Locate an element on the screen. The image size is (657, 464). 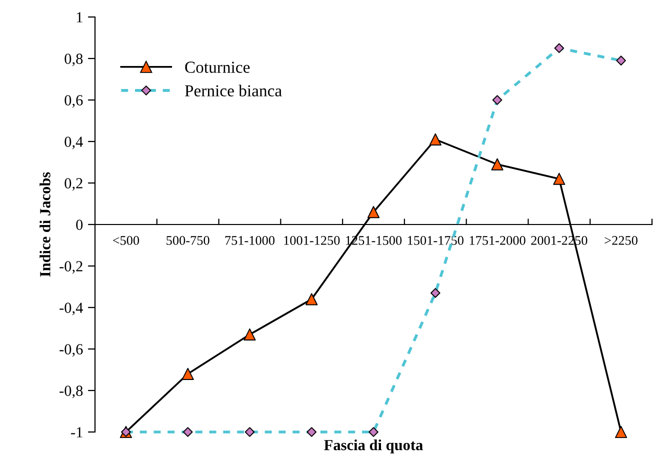
x-axis-title: Fascia di quota is located at coordinates (373, 446).